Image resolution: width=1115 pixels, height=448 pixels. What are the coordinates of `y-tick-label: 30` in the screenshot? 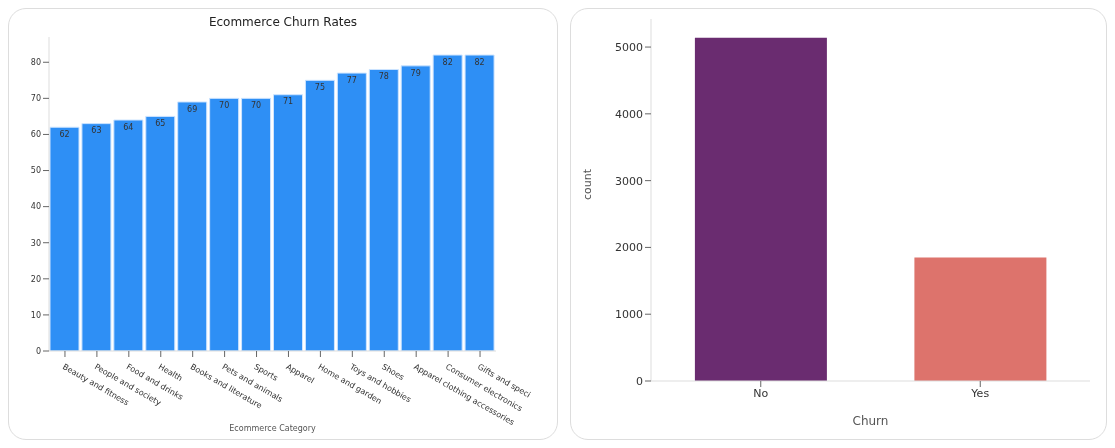 It's located at (35, 243).